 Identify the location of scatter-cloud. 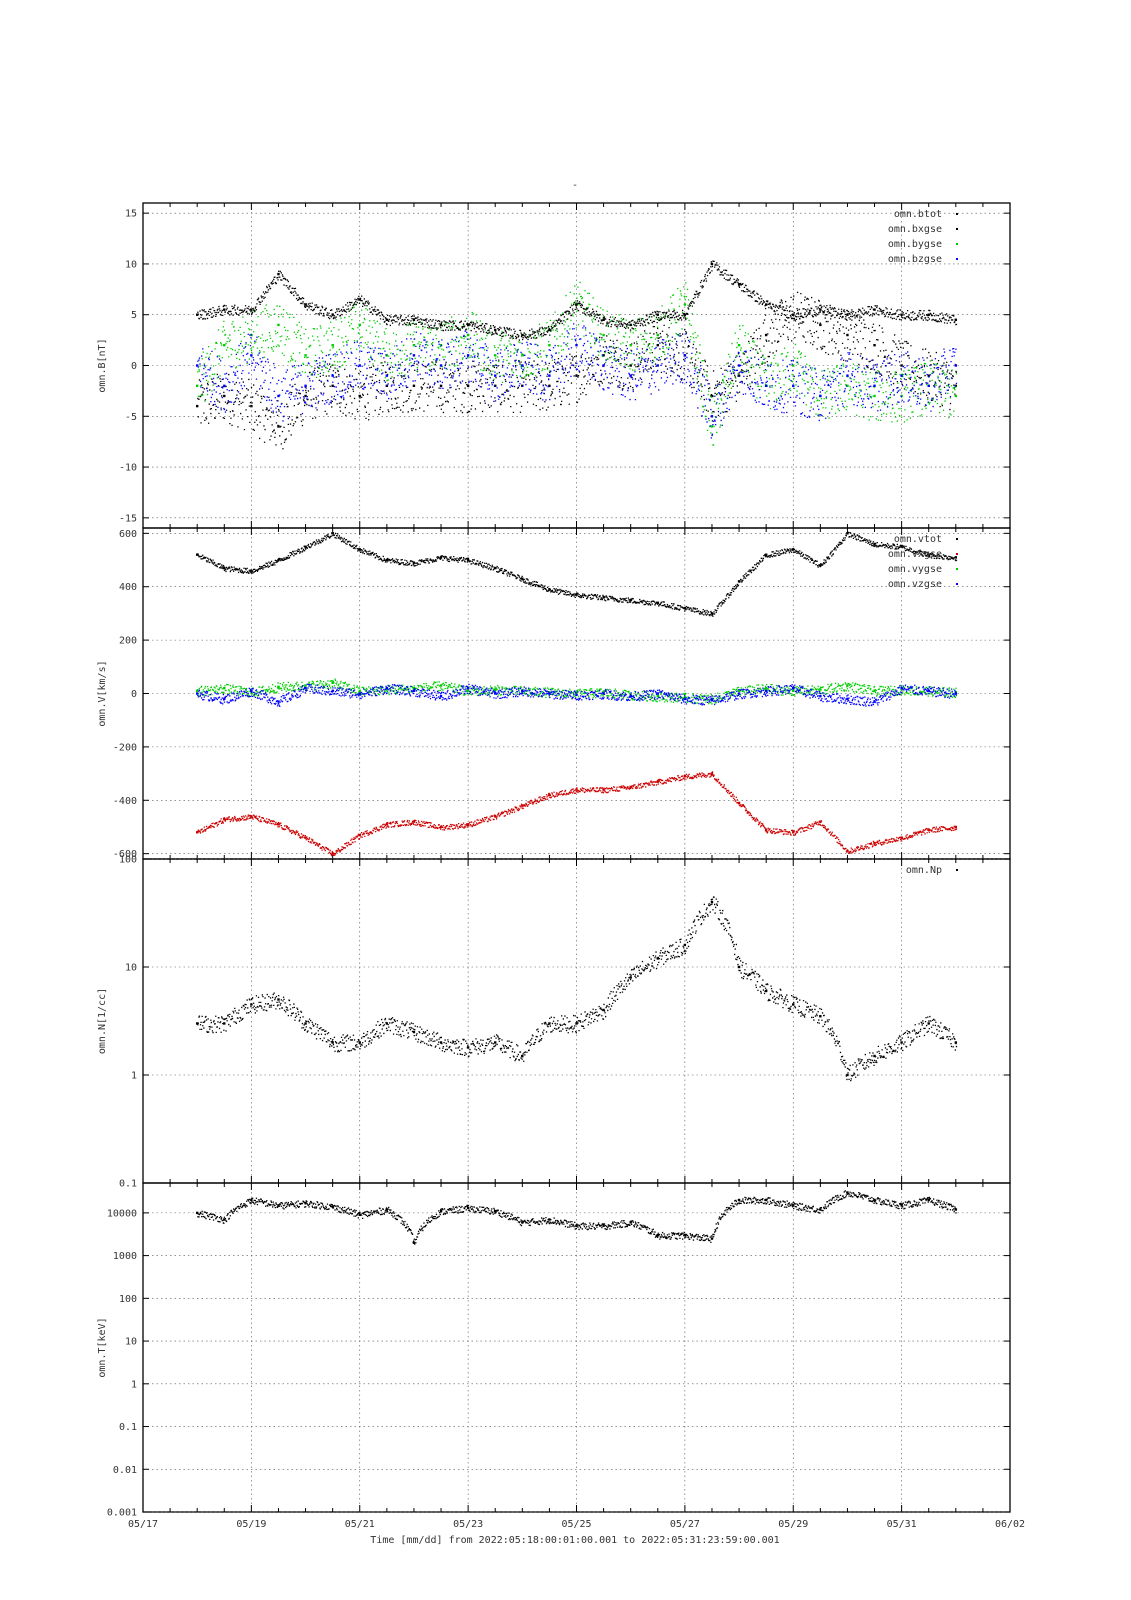
(577, 370).